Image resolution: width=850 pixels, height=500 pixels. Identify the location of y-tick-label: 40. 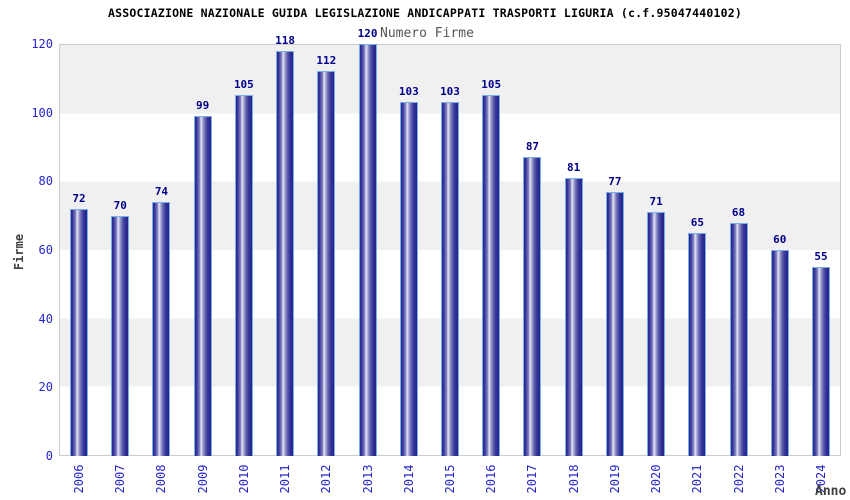
(45, 319).